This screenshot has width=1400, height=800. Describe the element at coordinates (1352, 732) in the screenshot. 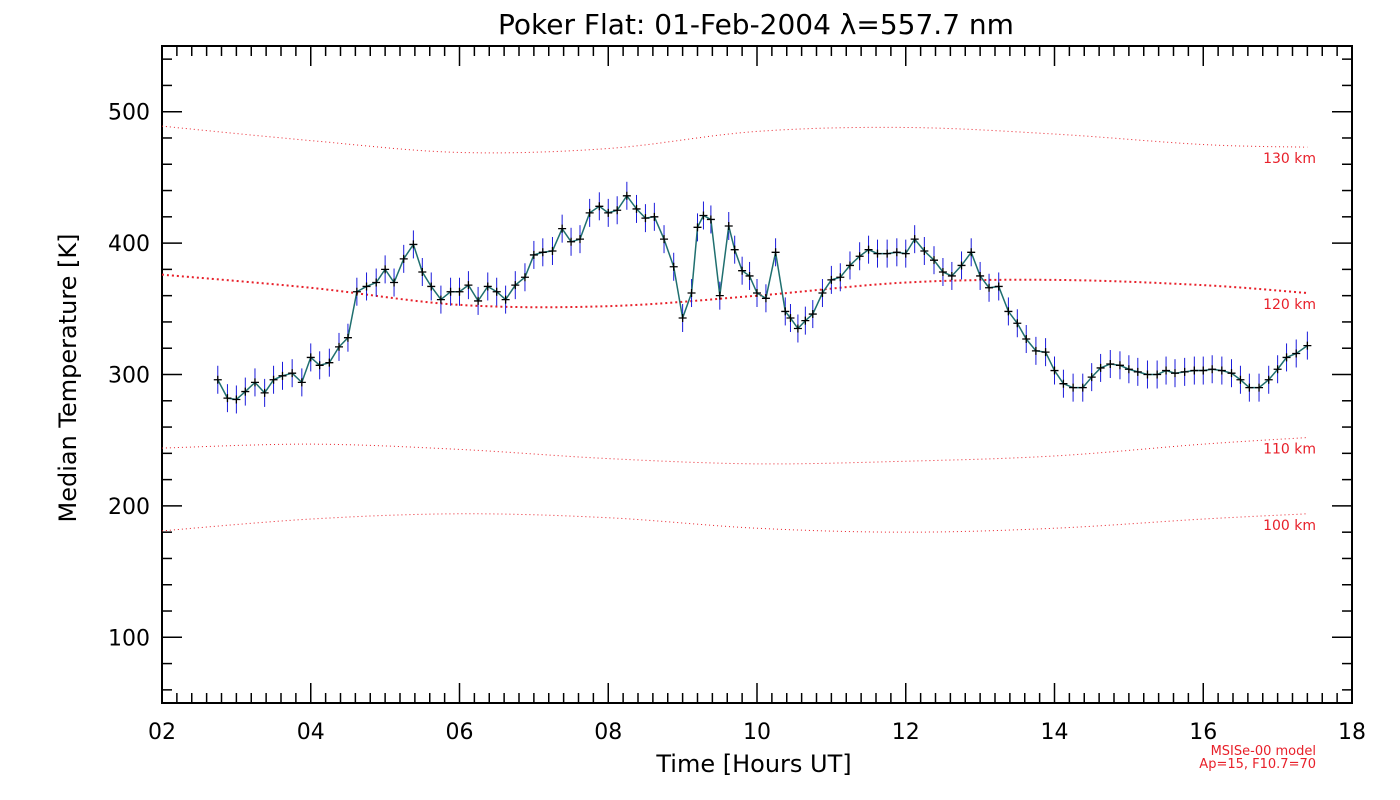

I see `x-tick-label: 18` at that location.